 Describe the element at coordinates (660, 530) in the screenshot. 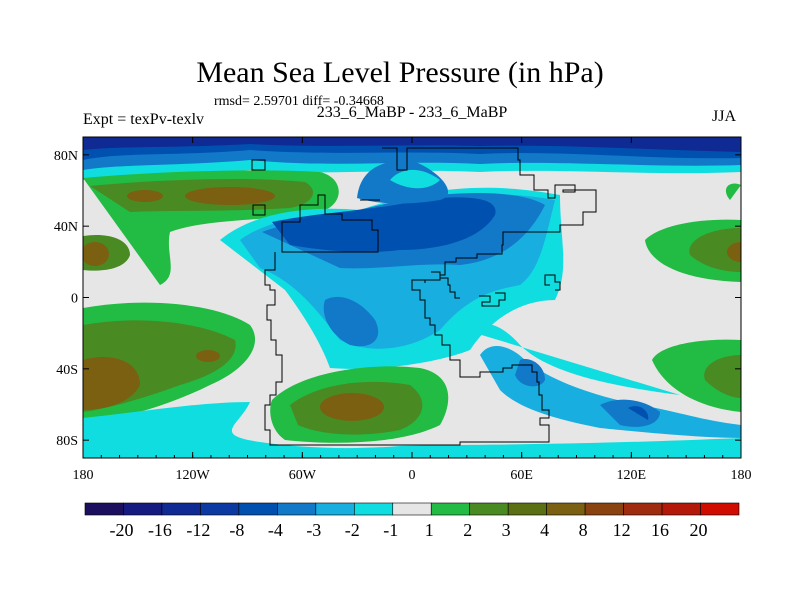

I see `colorbar-label: 16` at that location.